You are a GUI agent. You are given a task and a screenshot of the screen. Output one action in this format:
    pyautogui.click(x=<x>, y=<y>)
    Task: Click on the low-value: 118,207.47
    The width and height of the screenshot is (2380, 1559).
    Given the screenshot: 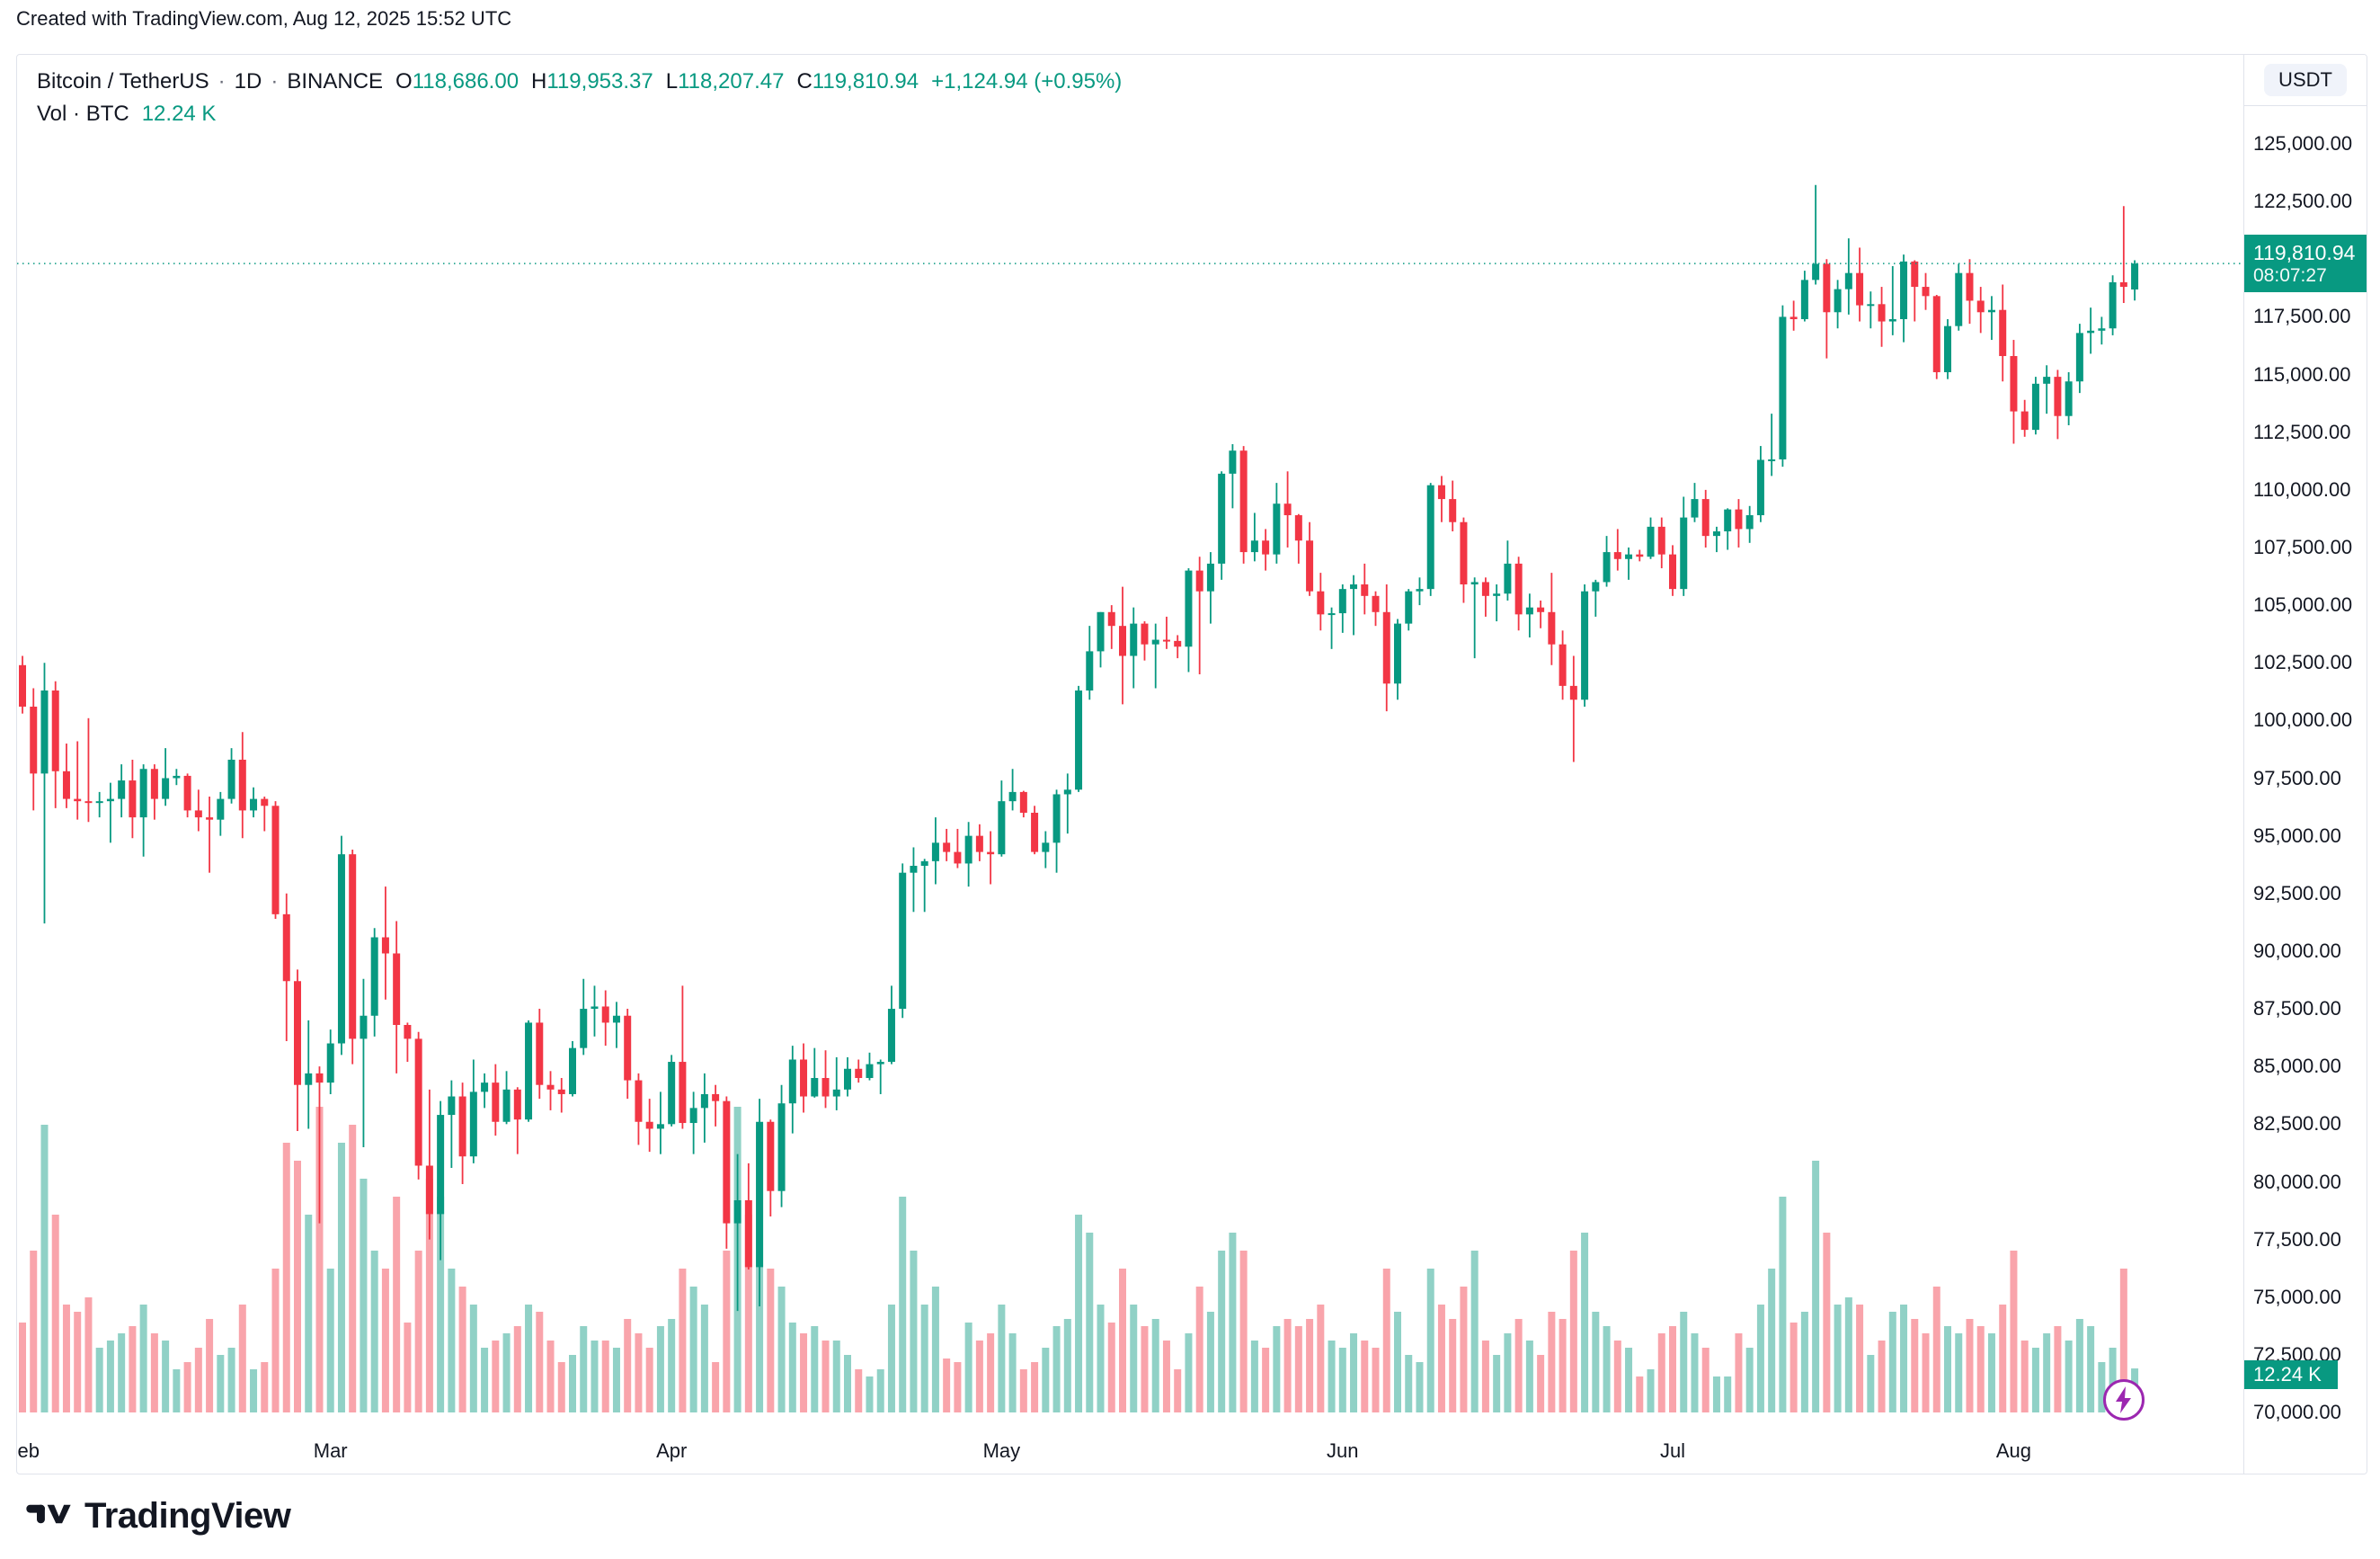 What is the action you would take?
    pyautogui.click(x=731, y=82)
    